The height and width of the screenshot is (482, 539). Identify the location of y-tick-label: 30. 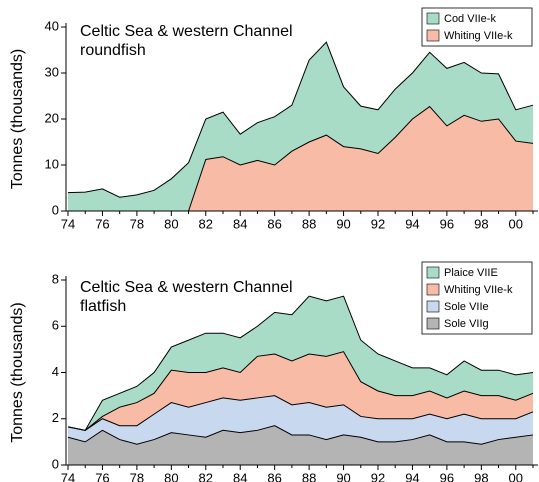
(52, 71).